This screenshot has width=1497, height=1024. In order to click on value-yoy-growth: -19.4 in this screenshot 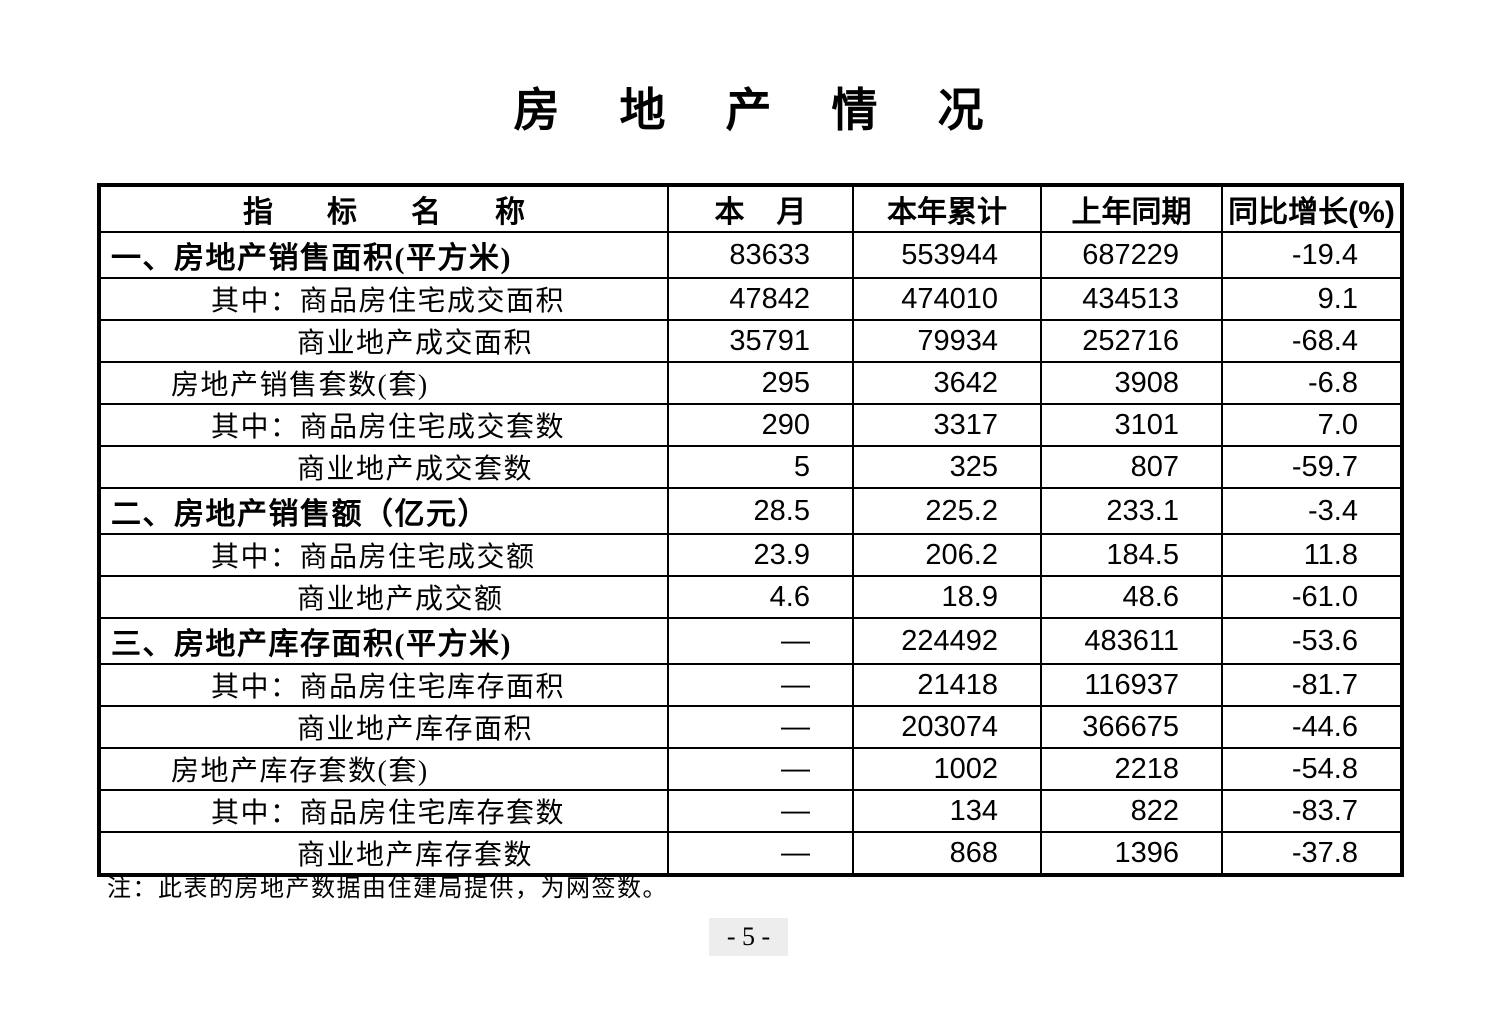, I will do `click(1312, 255)`.